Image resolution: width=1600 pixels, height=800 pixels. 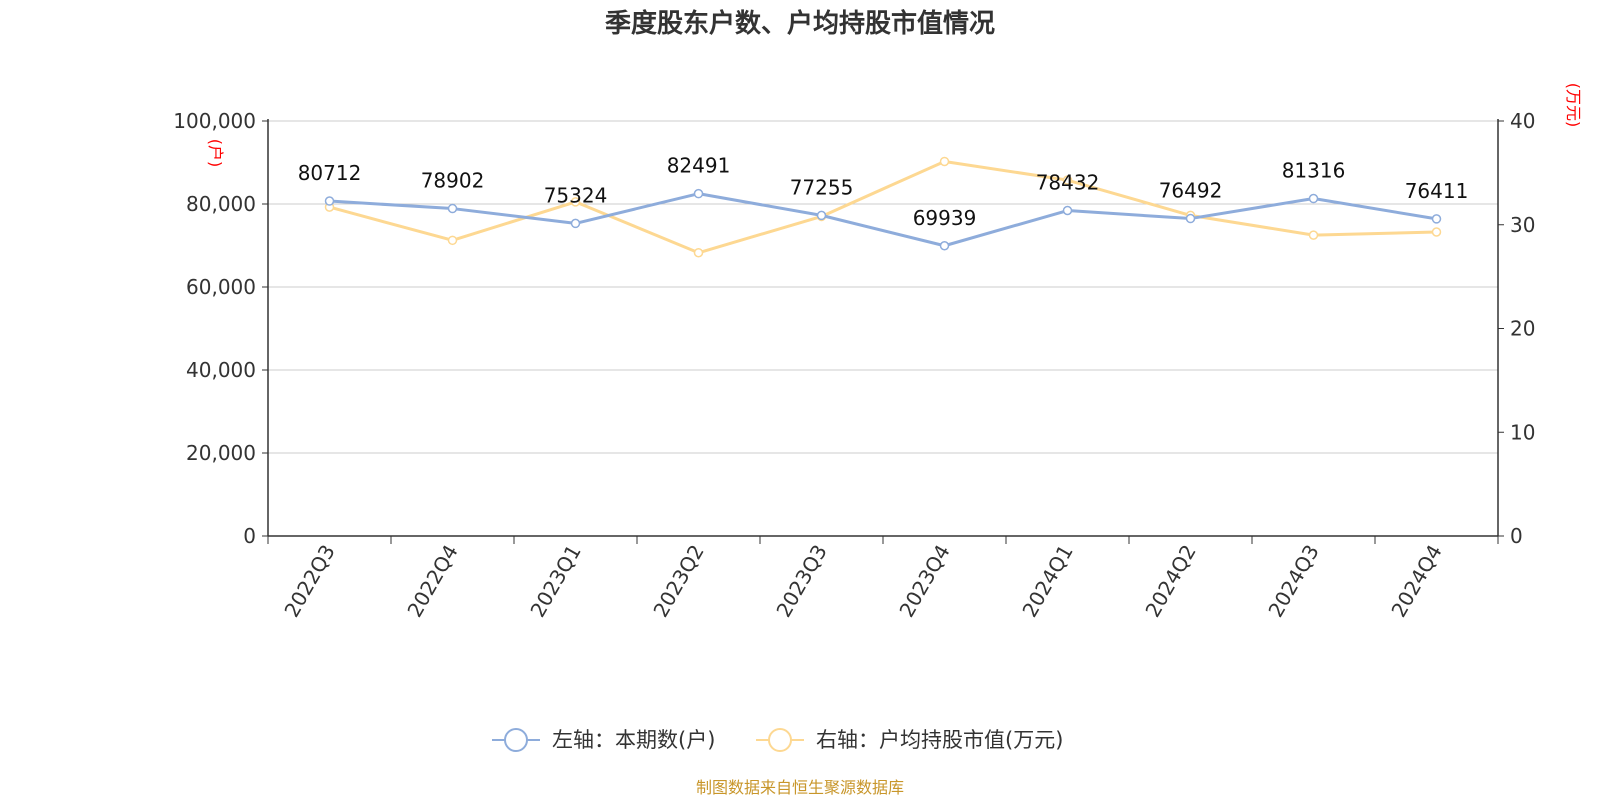 I want to click on left-axis-tick-label: 80,000, so click(x=221, y=204).